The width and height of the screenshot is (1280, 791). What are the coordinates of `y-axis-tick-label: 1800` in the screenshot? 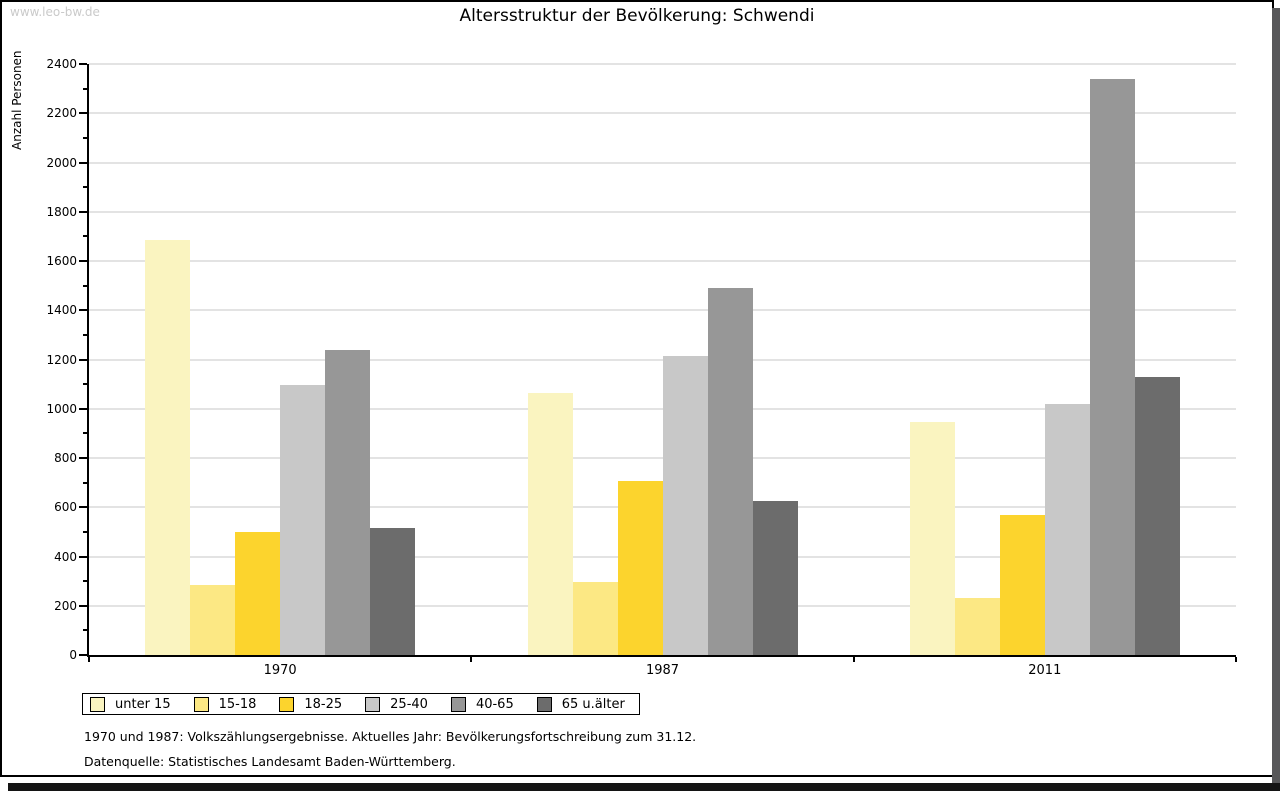 It's located at (61, 211).